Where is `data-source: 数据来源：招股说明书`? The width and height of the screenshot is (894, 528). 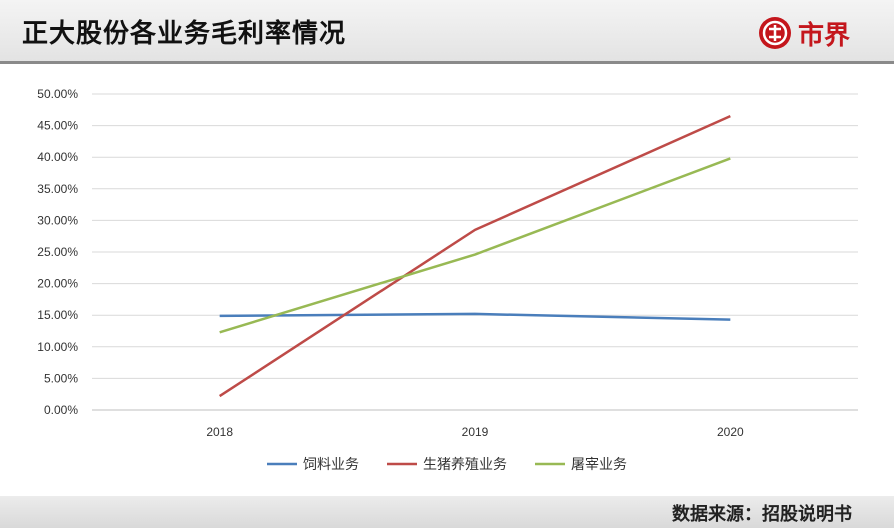 data-source: 数据来源：招股说明书 is located at coordinates (762, 514).